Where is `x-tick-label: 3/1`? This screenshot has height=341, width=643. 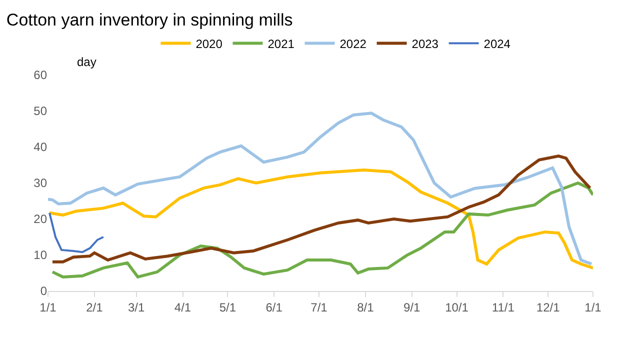
x-tick-label: 3/1 is located at coordinates (137, 307).